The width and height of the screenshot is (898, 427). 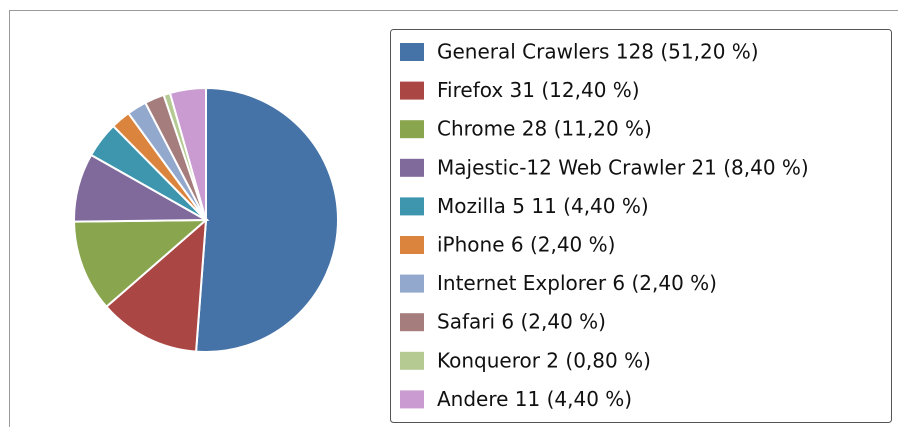 What do you see at coordinates (623, 167) in the screenshot?
I see `legend-label: Majestic-12 Web Crawler 21 (8,40 %)` at bounding box center [623, 167].